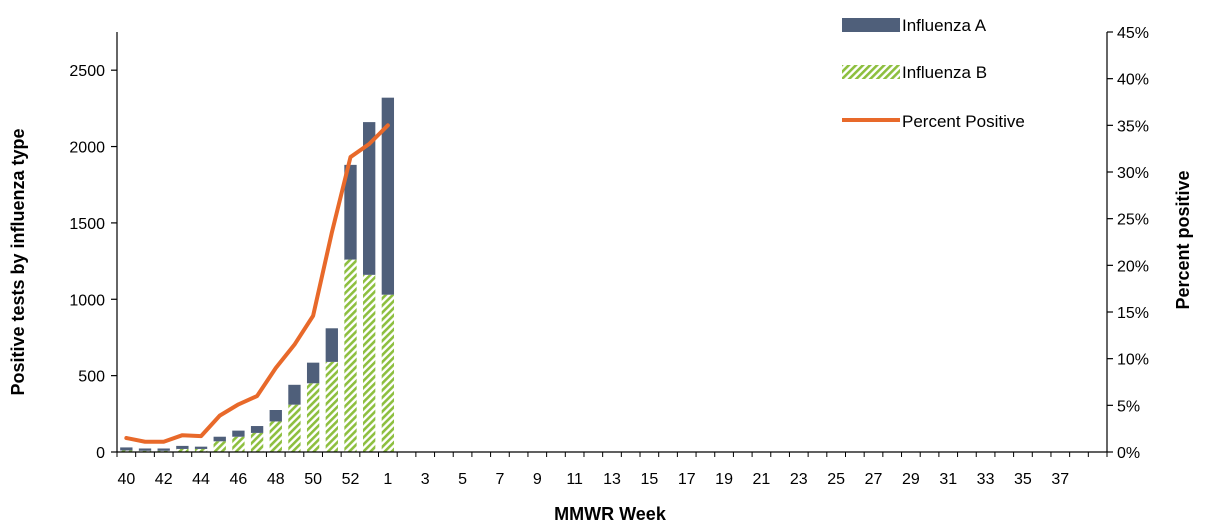 The height and width of the screenshot is (529, 1207). What do you see at coordinates (610, 514) in the screenshot?
I see `x-axis-title: MMWR Week` at bounding box center [610, 514].